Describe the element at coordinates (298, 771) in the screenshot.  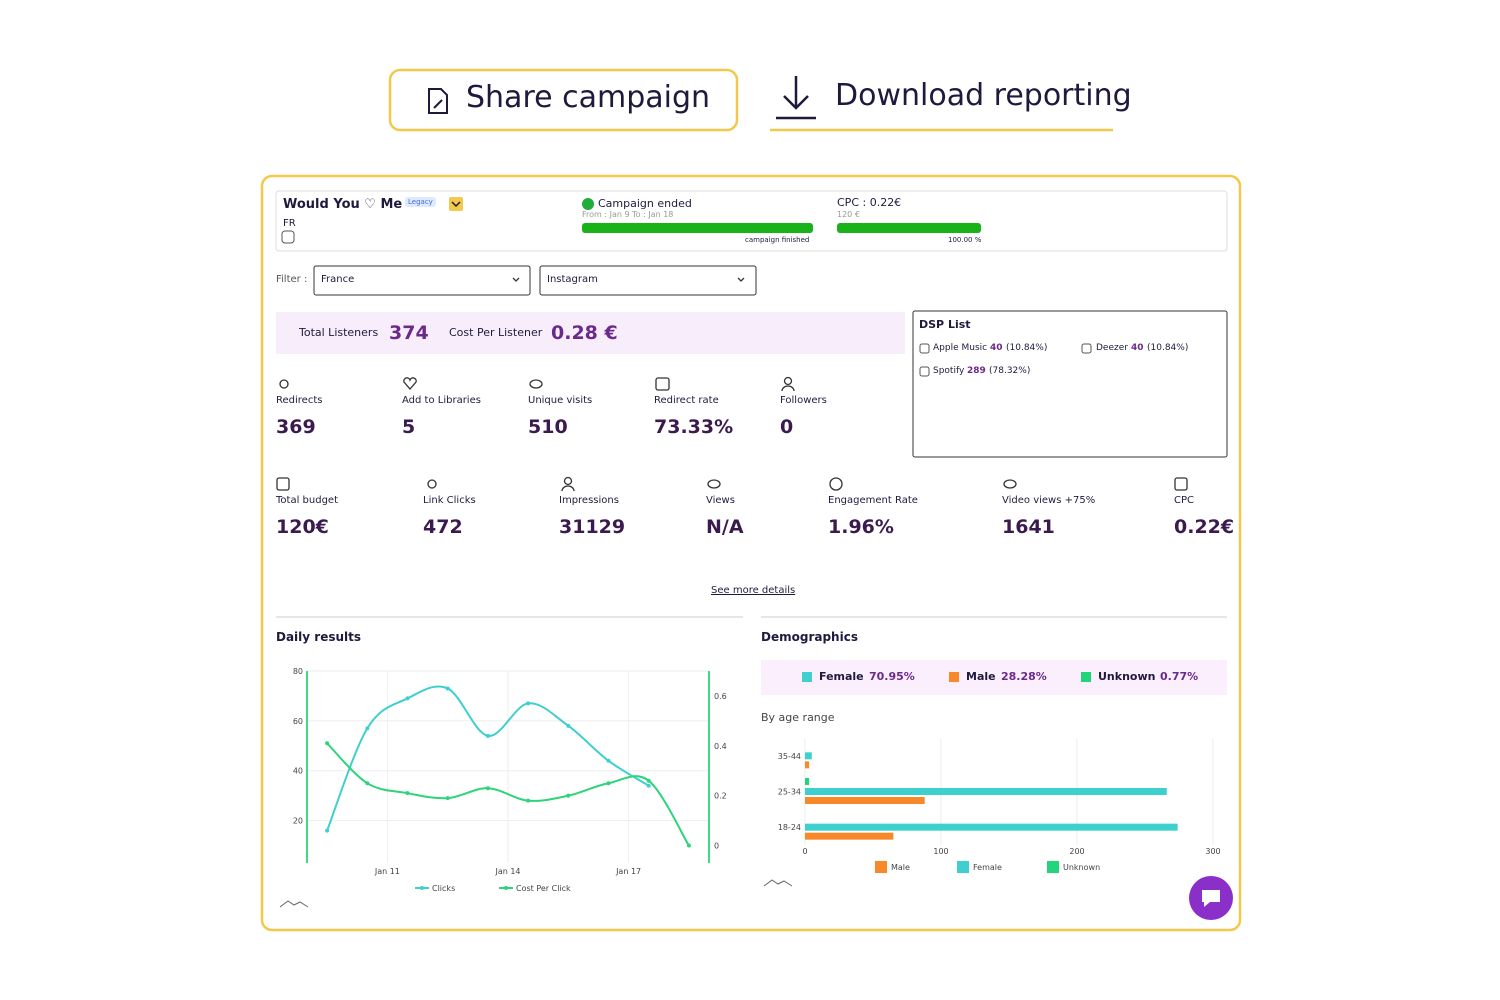
I see `y-tick-label: 40` at that location.